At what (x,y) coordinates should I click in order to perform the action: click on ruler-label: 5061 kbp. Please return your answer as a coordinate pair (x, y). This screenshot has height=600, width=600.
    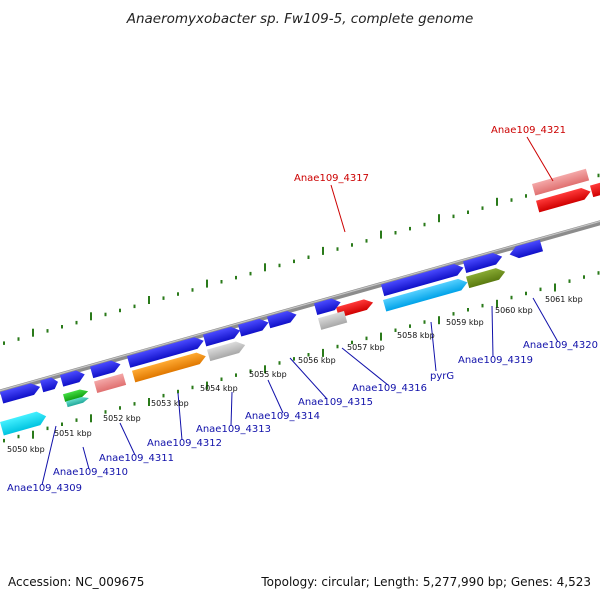
    Looking at the image, I should click on (564, 299).